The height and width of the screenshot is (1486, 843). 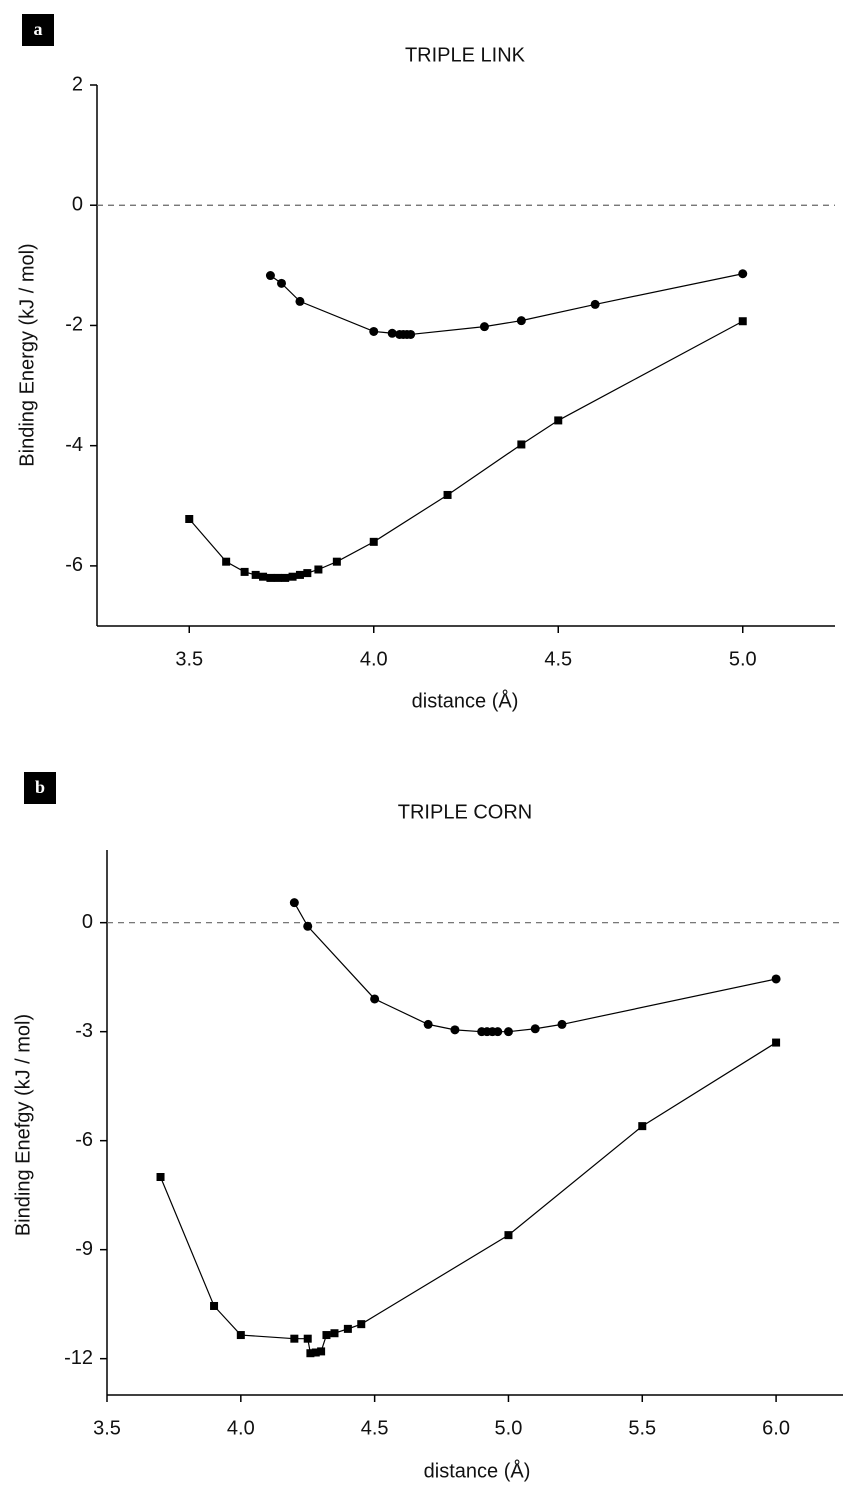 I want to click on y-tick-label: -3, so click(x=84, y=1031).